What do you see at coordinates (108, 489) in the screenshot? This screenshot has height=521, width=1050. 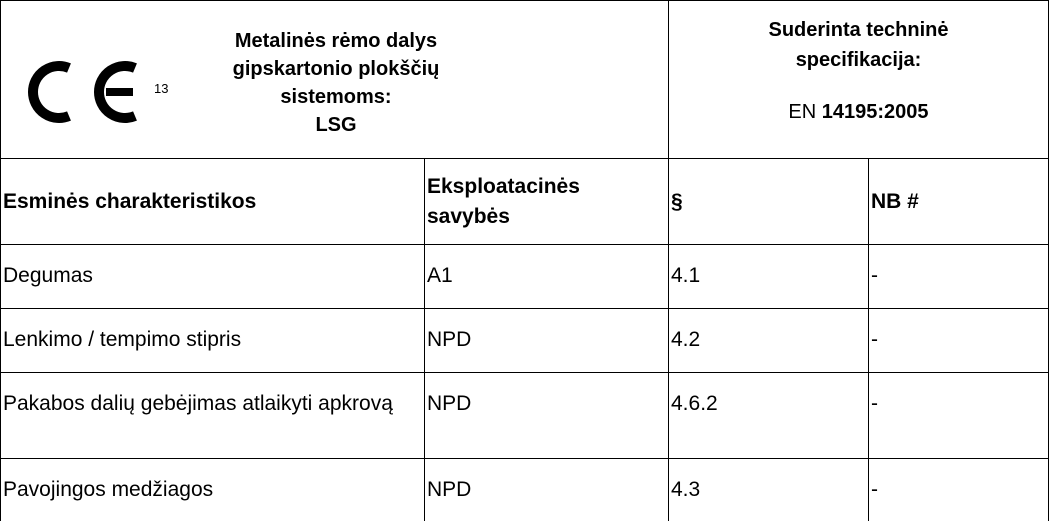 I see `cell-text: Pavojingos medžiagos` at bounding box center [108, 489].